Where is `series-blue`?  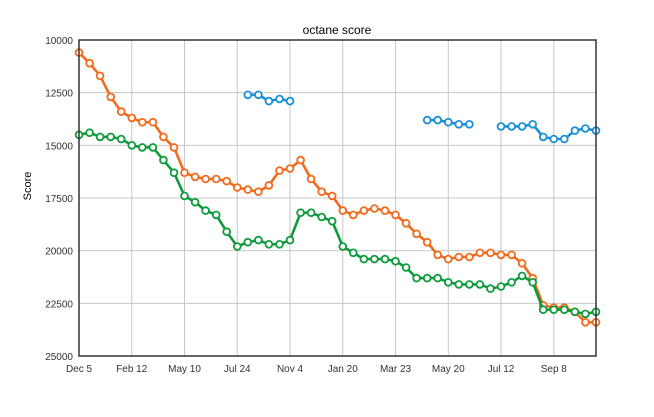 series-blue is located at coordinates (422, 117).